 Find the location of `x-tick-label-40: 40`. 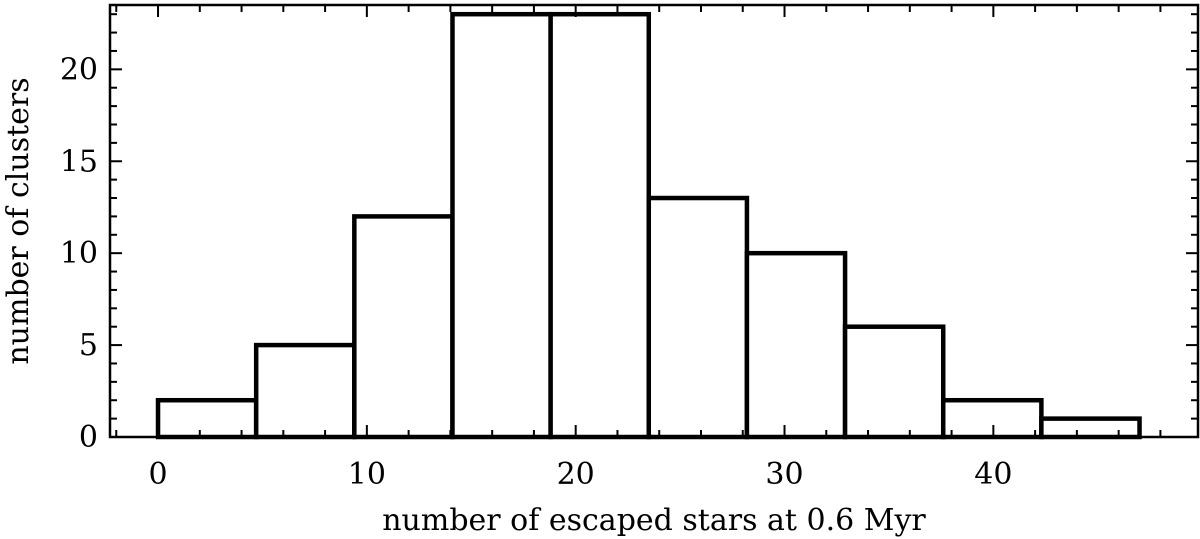

x-tick-label-40: 40 is located at coordinates (993, 474).